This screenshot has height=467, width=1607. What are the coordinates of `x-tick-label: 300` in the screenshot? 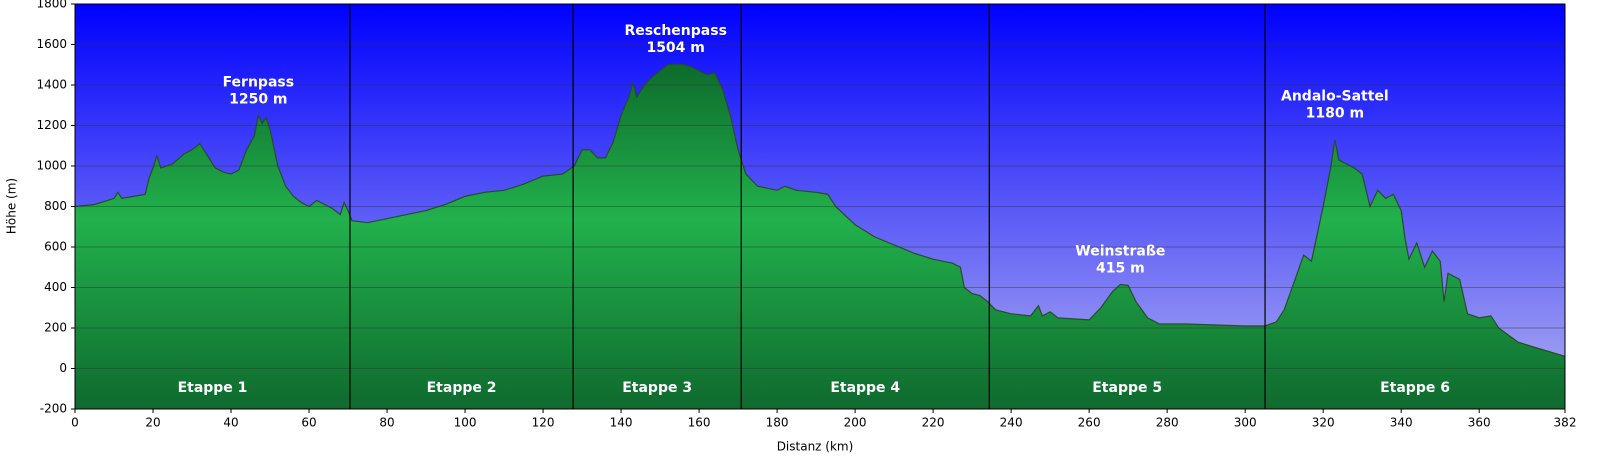 It's located at (1245, 423).